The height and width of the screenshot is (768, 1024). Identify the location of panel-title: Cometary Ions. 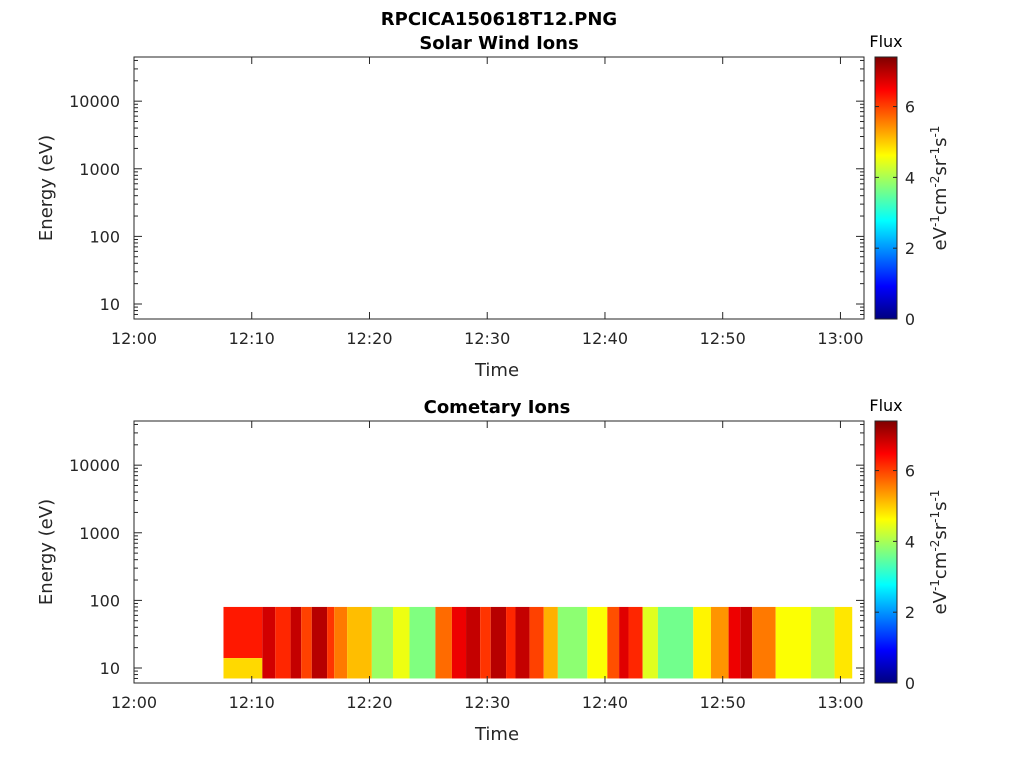
(497, 407).